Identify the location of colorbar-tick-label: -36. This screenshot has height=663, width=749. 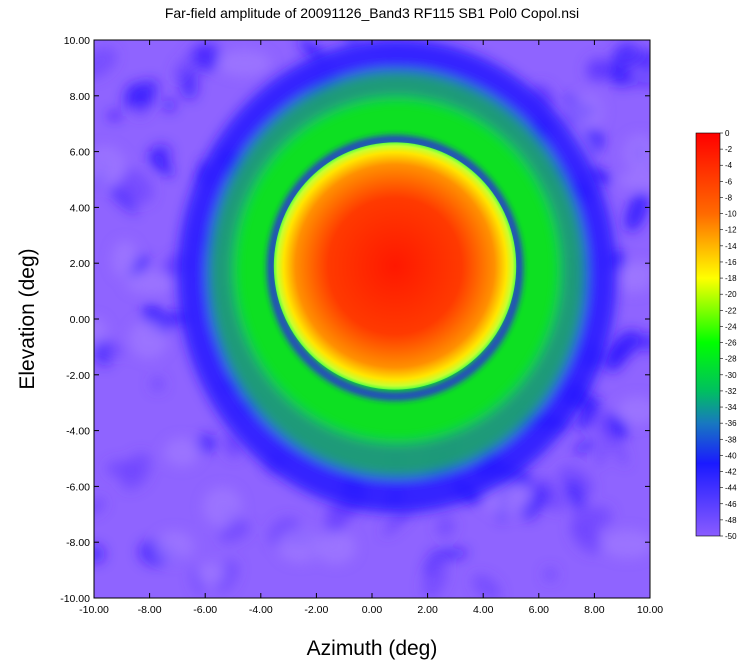
(731, 423).